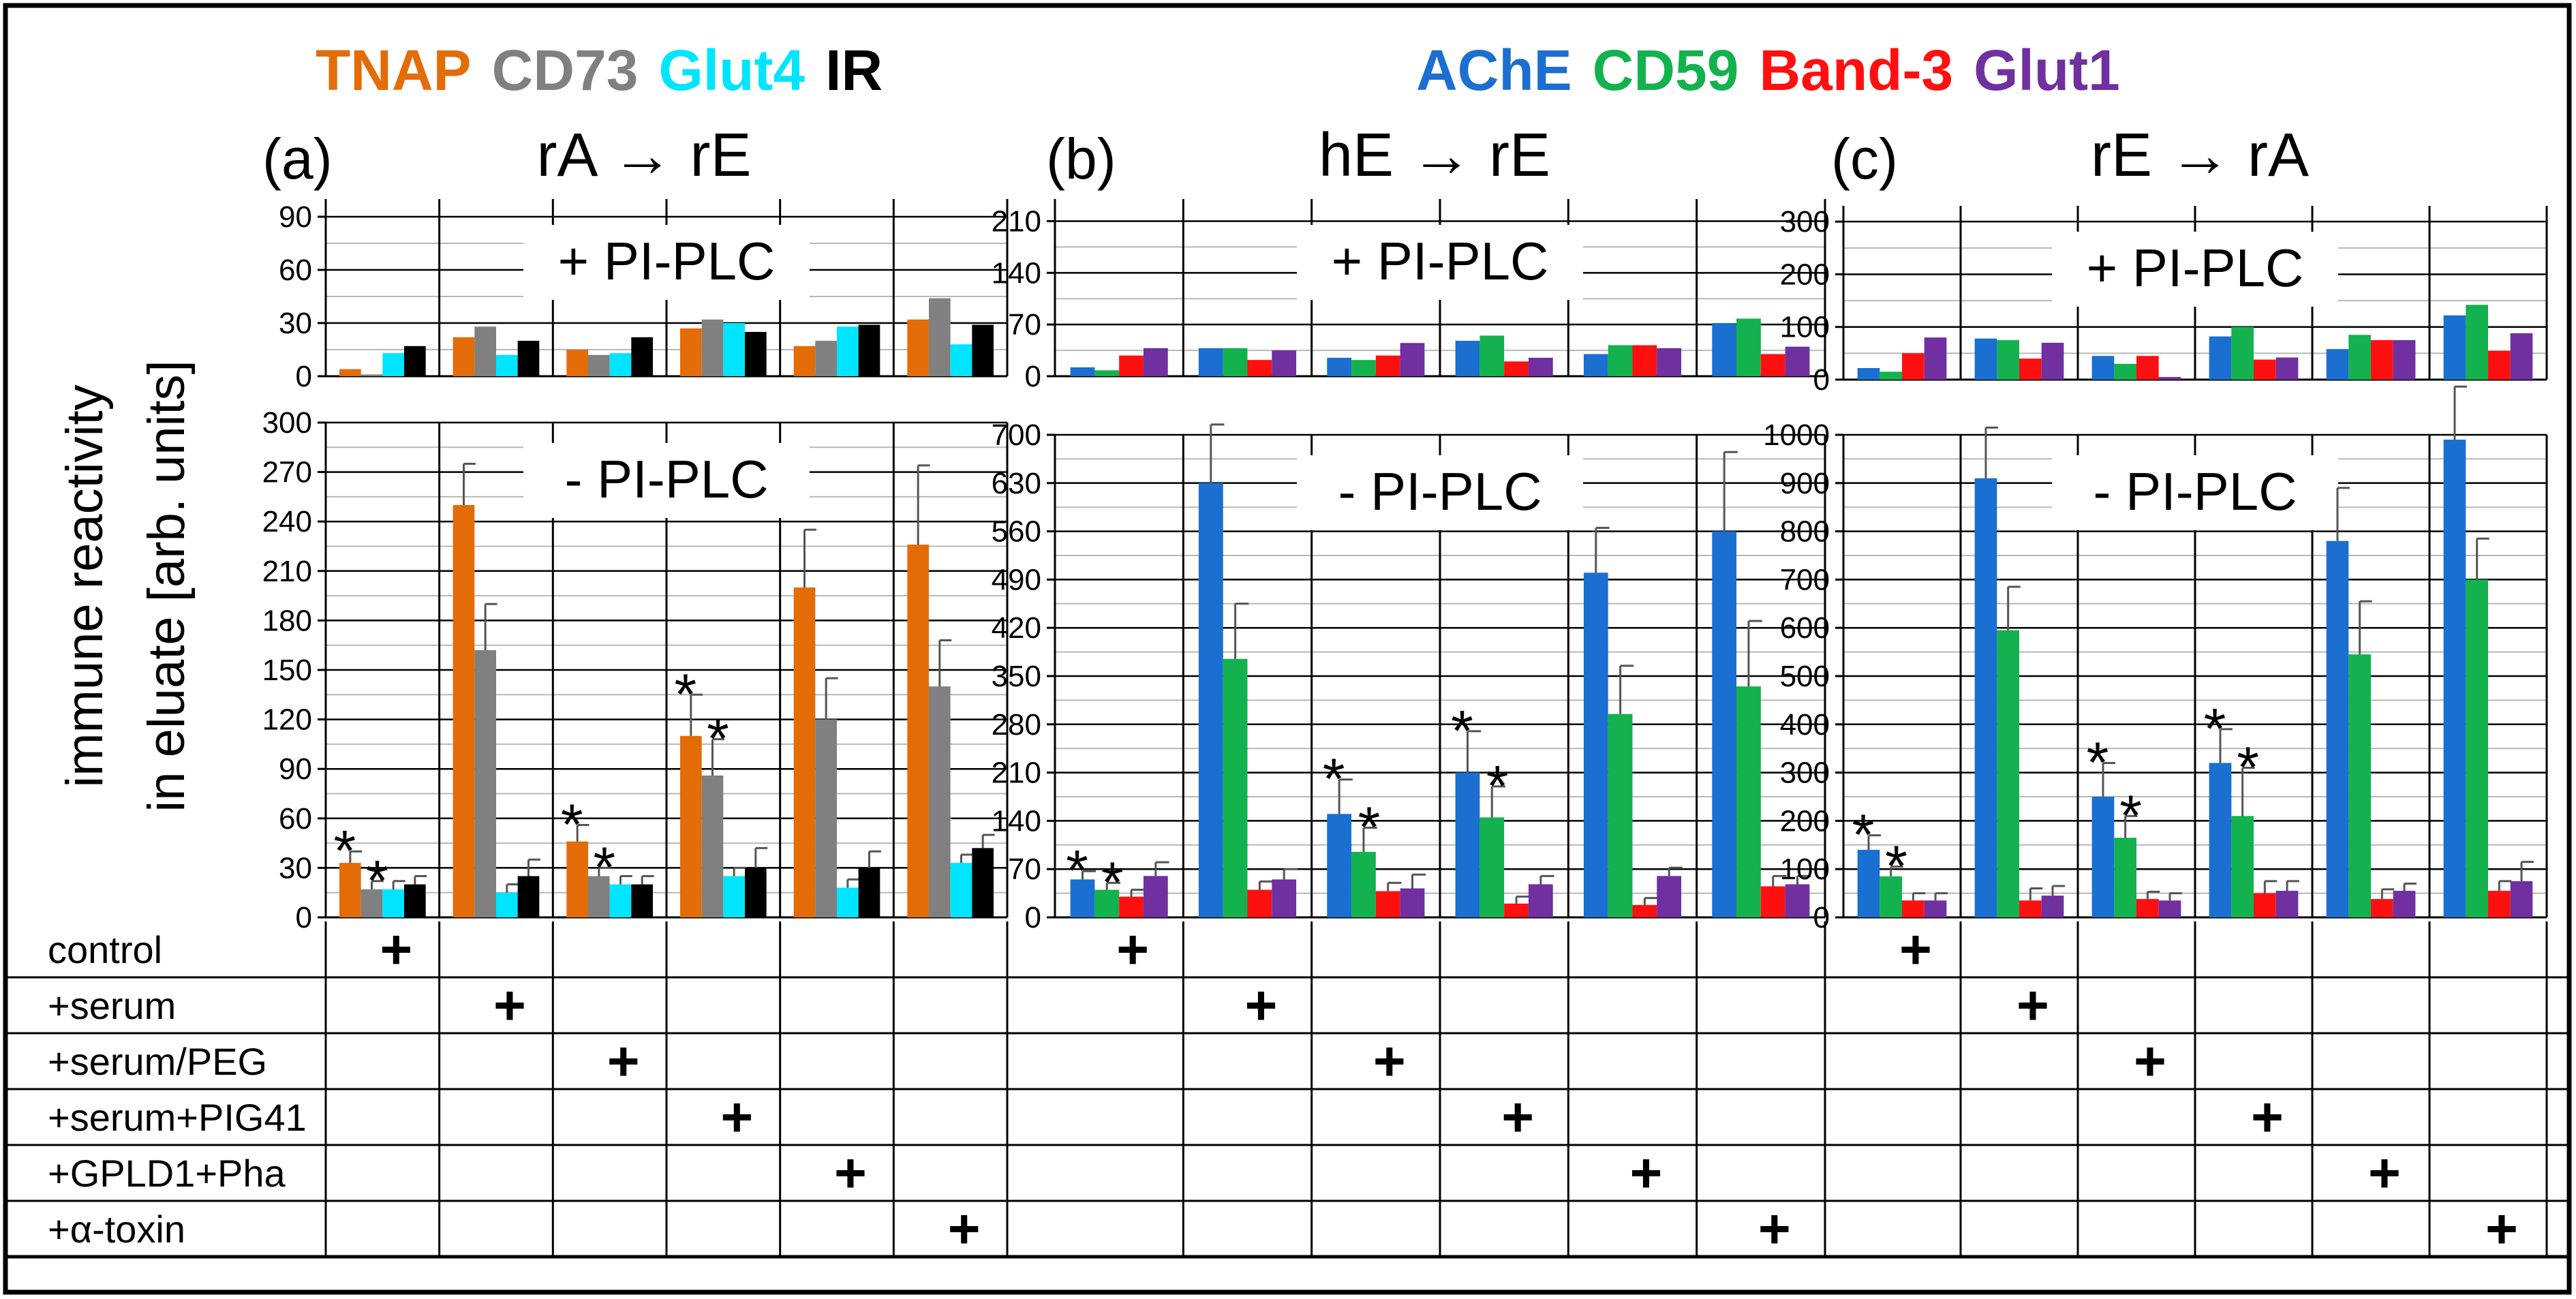  I want to click on tick-label: 100, so click(1805, 327).